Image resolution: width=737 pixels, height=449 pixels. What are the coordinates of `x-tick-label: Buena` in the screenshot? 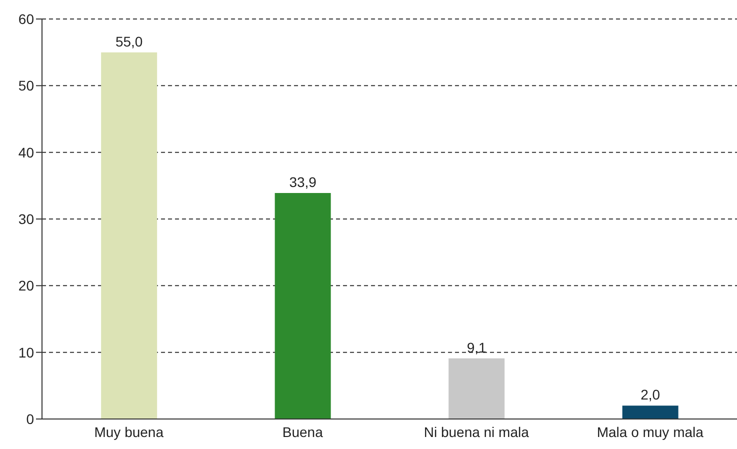 It's located at (303, 432).